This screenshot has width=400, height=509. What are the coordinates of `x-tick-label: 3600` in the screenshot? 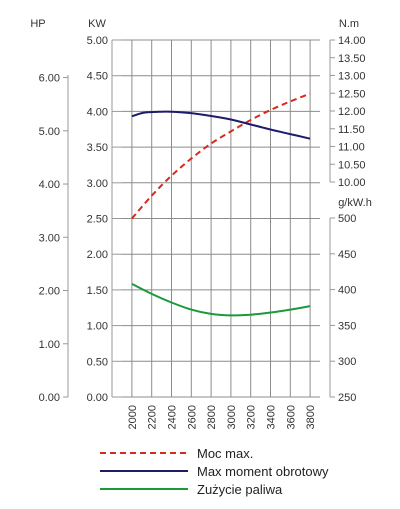 It's located at (291, 417).